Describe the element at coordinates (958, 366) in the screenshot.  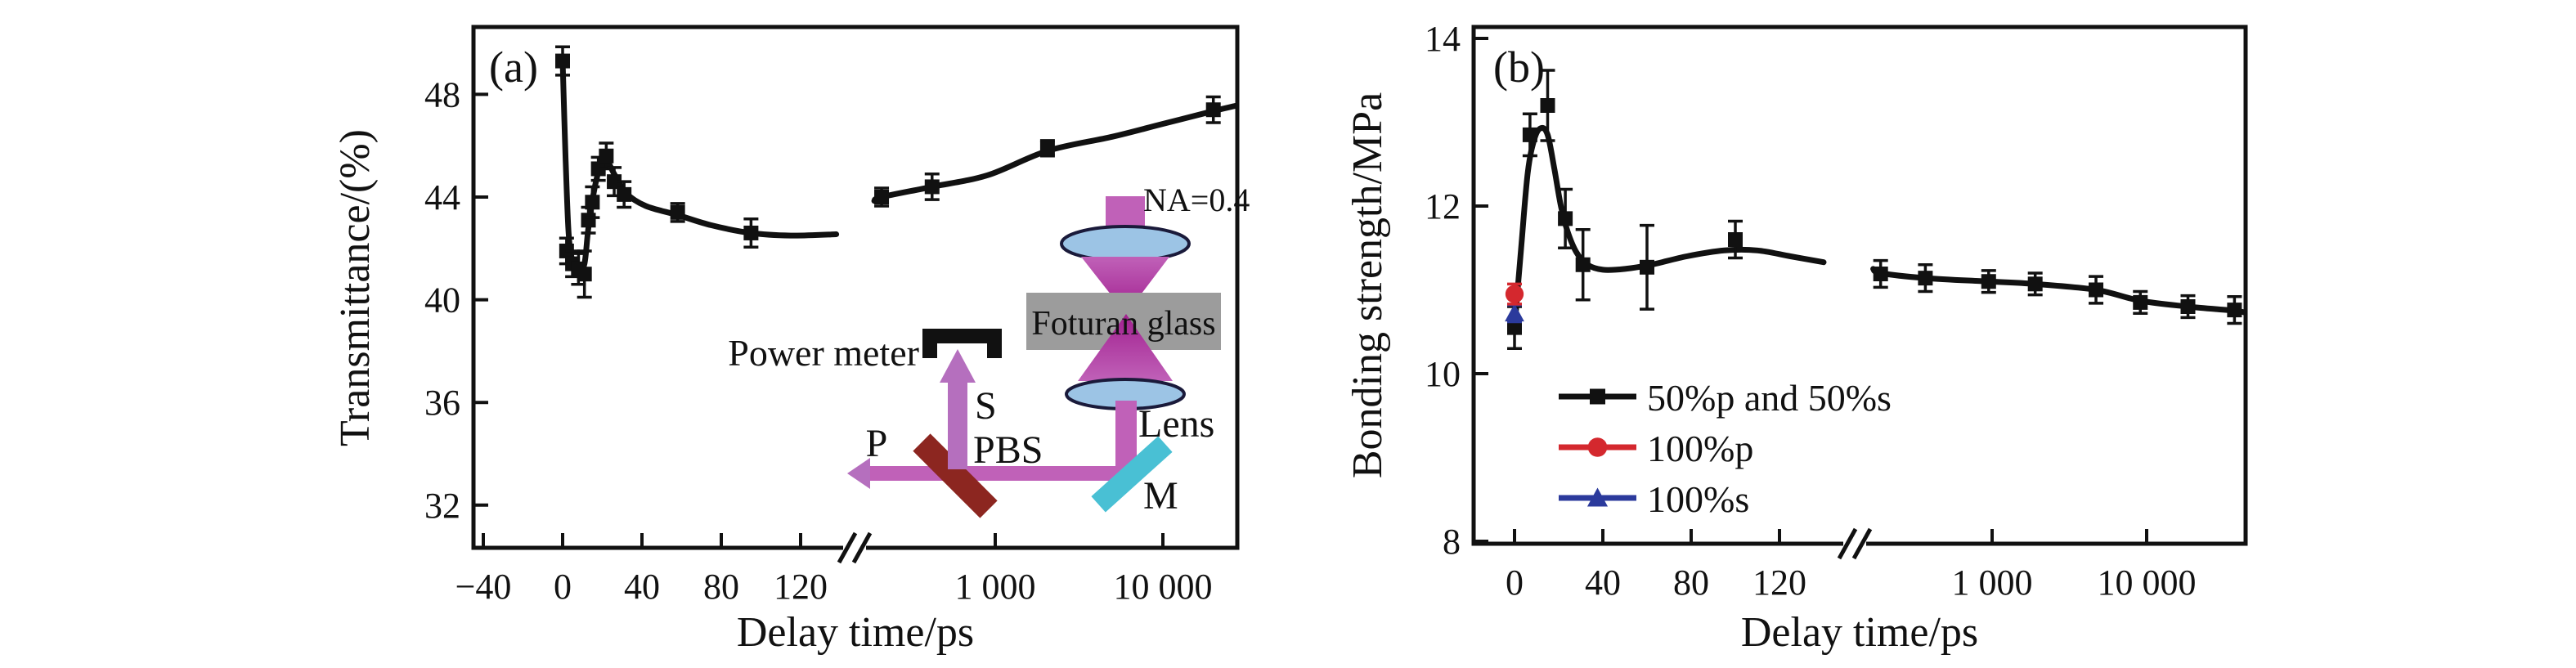
I see `s-arrow-icon` at that location.